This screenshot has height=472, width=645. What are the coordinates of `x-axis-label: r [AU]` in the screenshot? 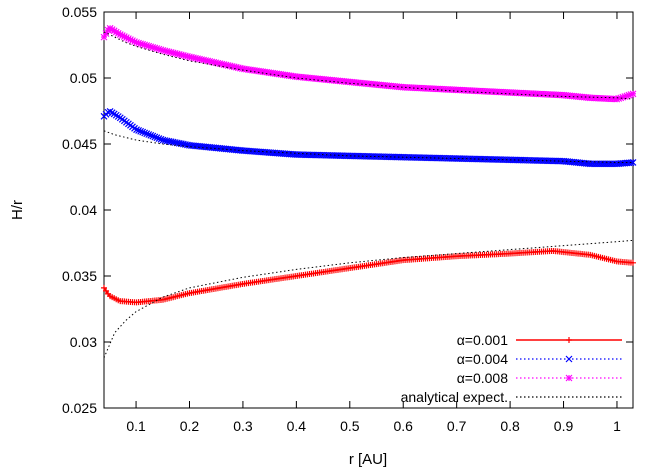 It's located at (368, 459).